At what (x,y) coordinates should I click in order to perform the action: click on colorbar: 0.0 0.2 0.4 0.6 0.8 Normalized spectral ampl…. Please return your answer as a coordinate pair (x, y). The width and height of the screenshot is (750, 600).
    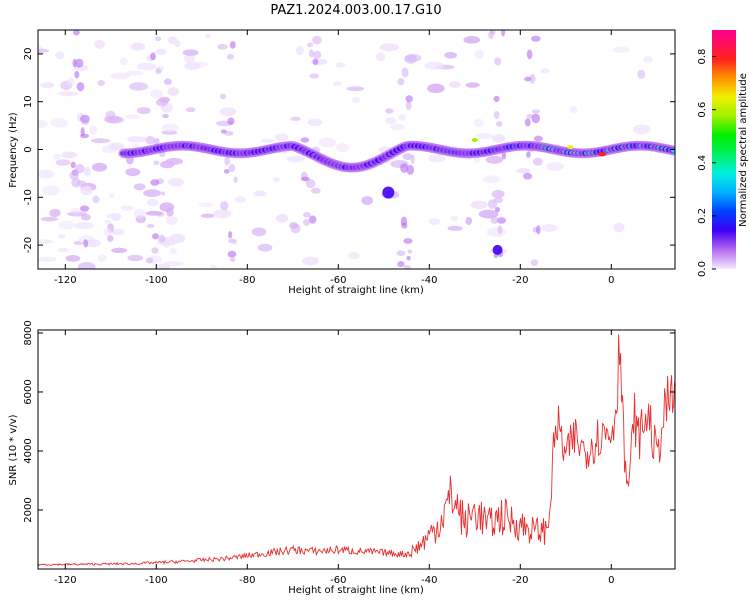
    Looking at the image, I should click on (723, 153).